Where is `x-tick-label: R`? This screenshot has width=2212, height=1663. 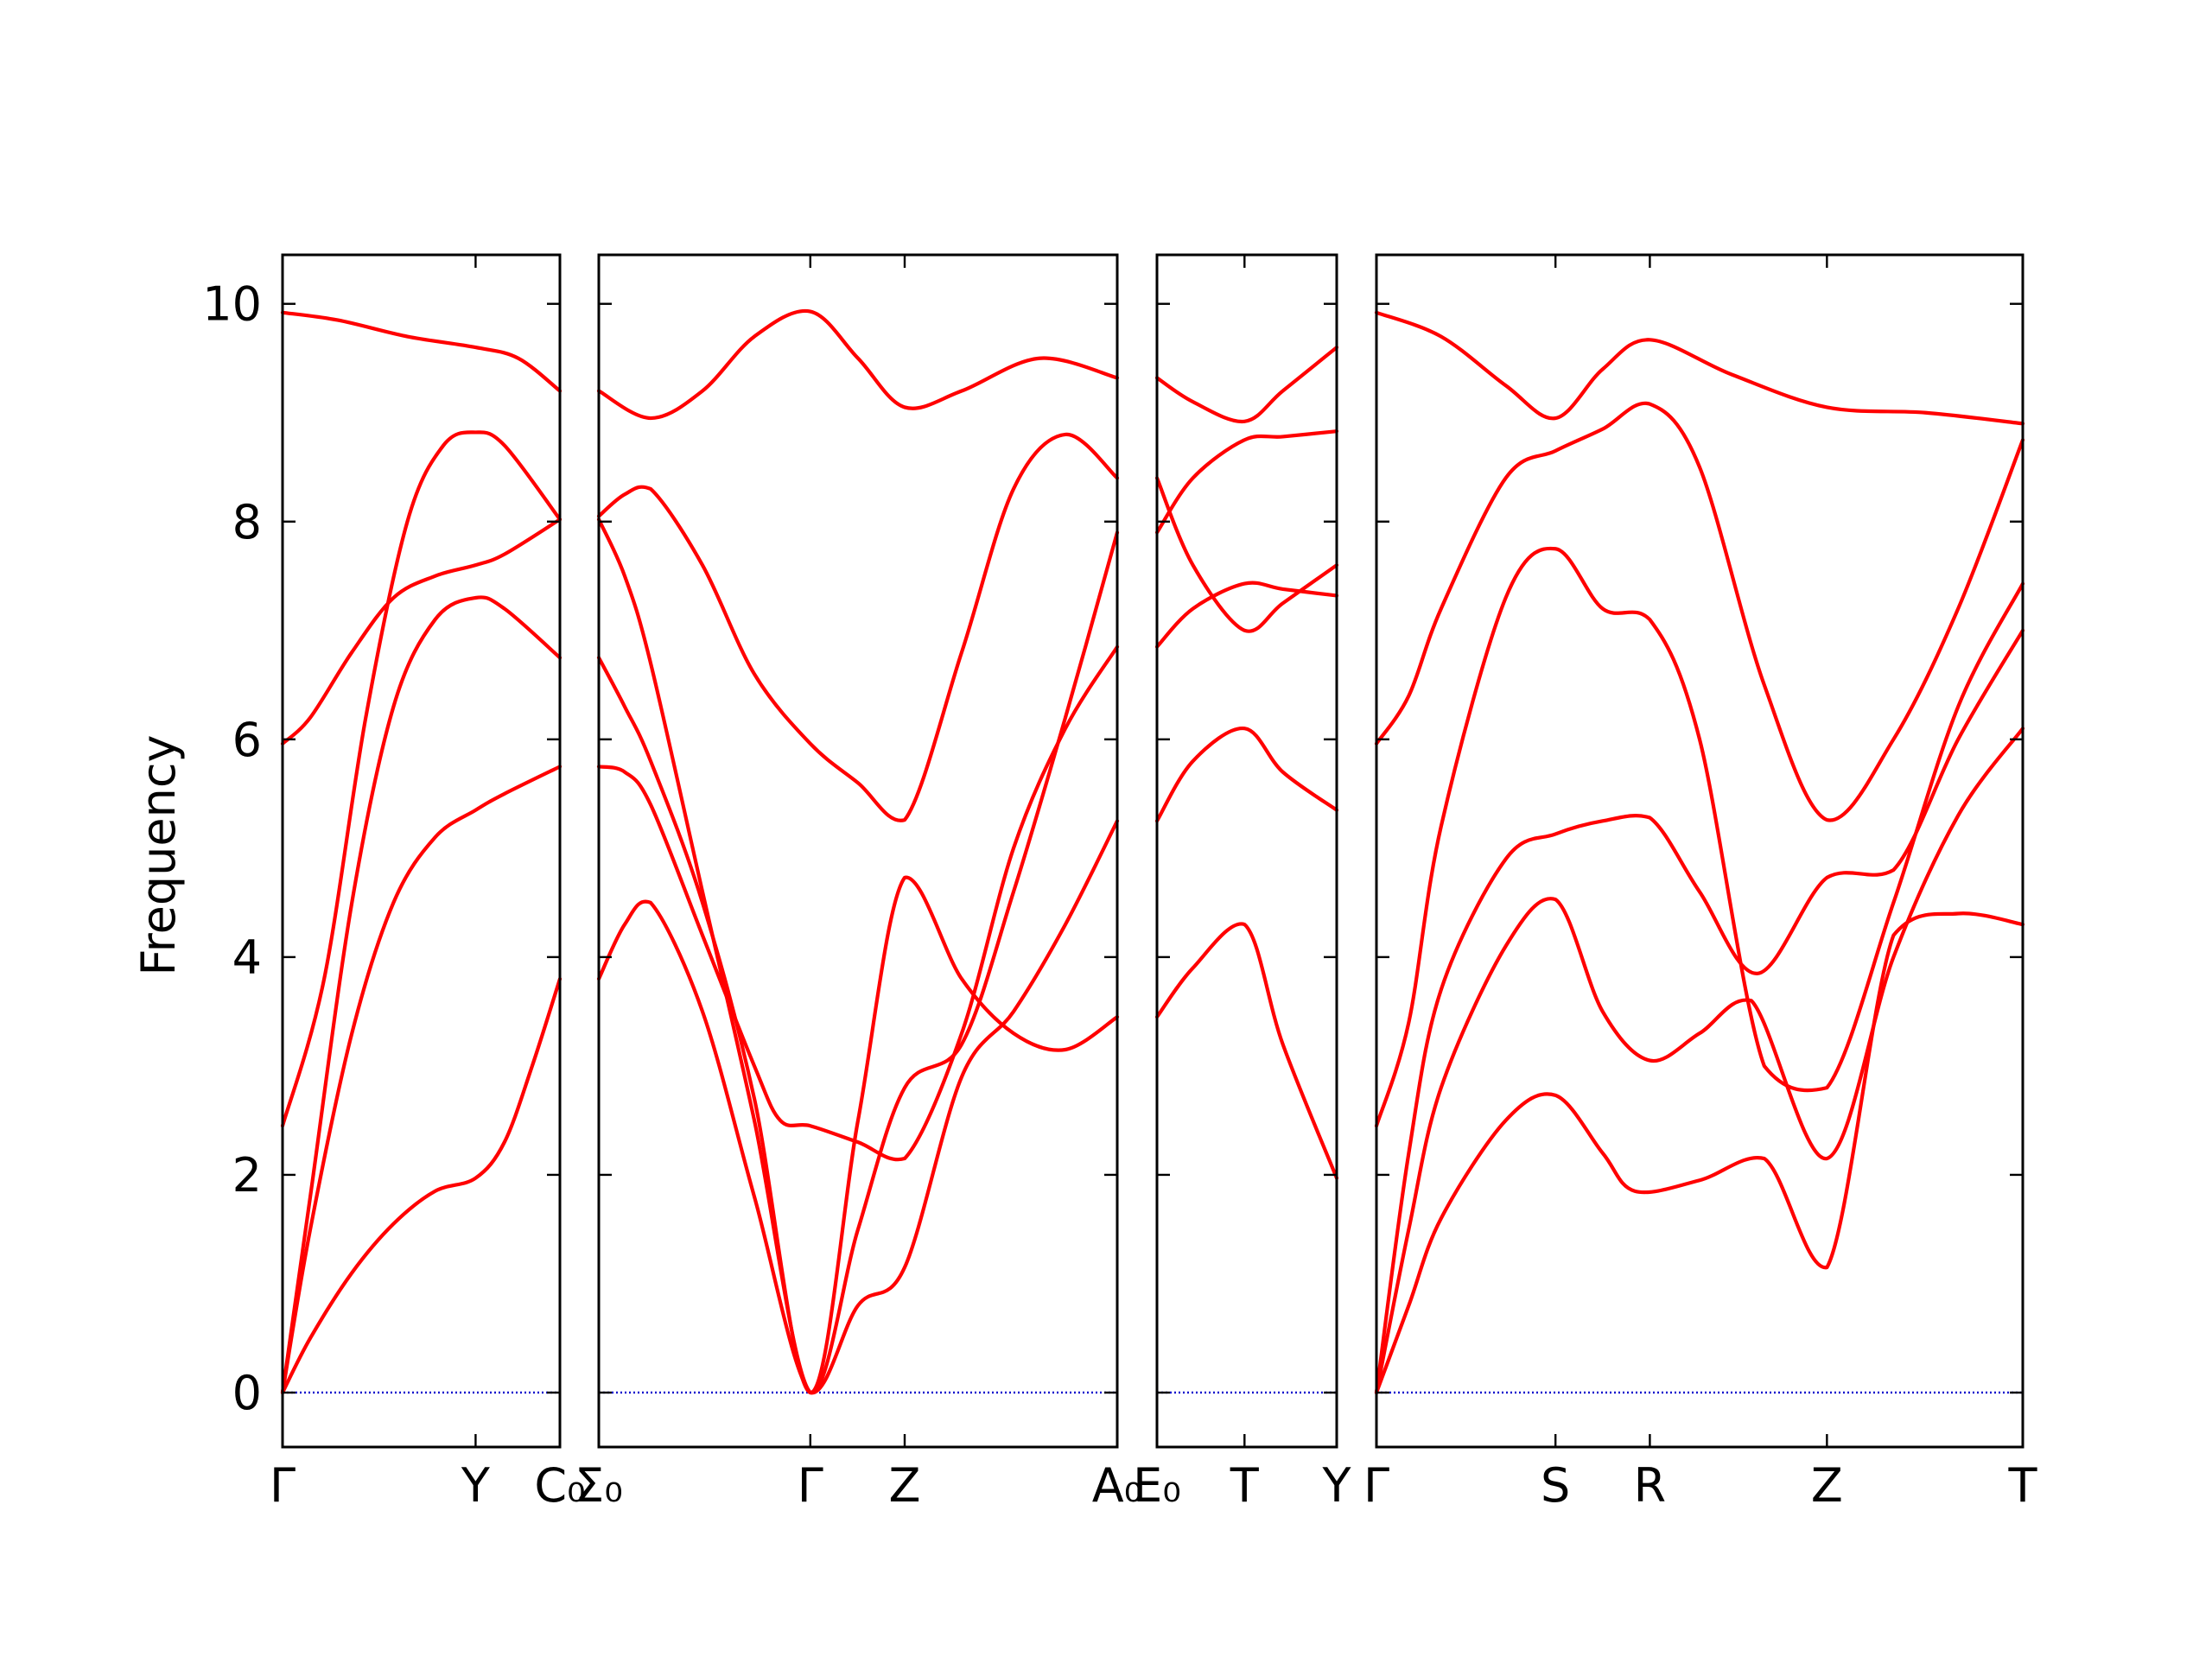 x-tick-label: R is located at coordinates (1650, 1486).